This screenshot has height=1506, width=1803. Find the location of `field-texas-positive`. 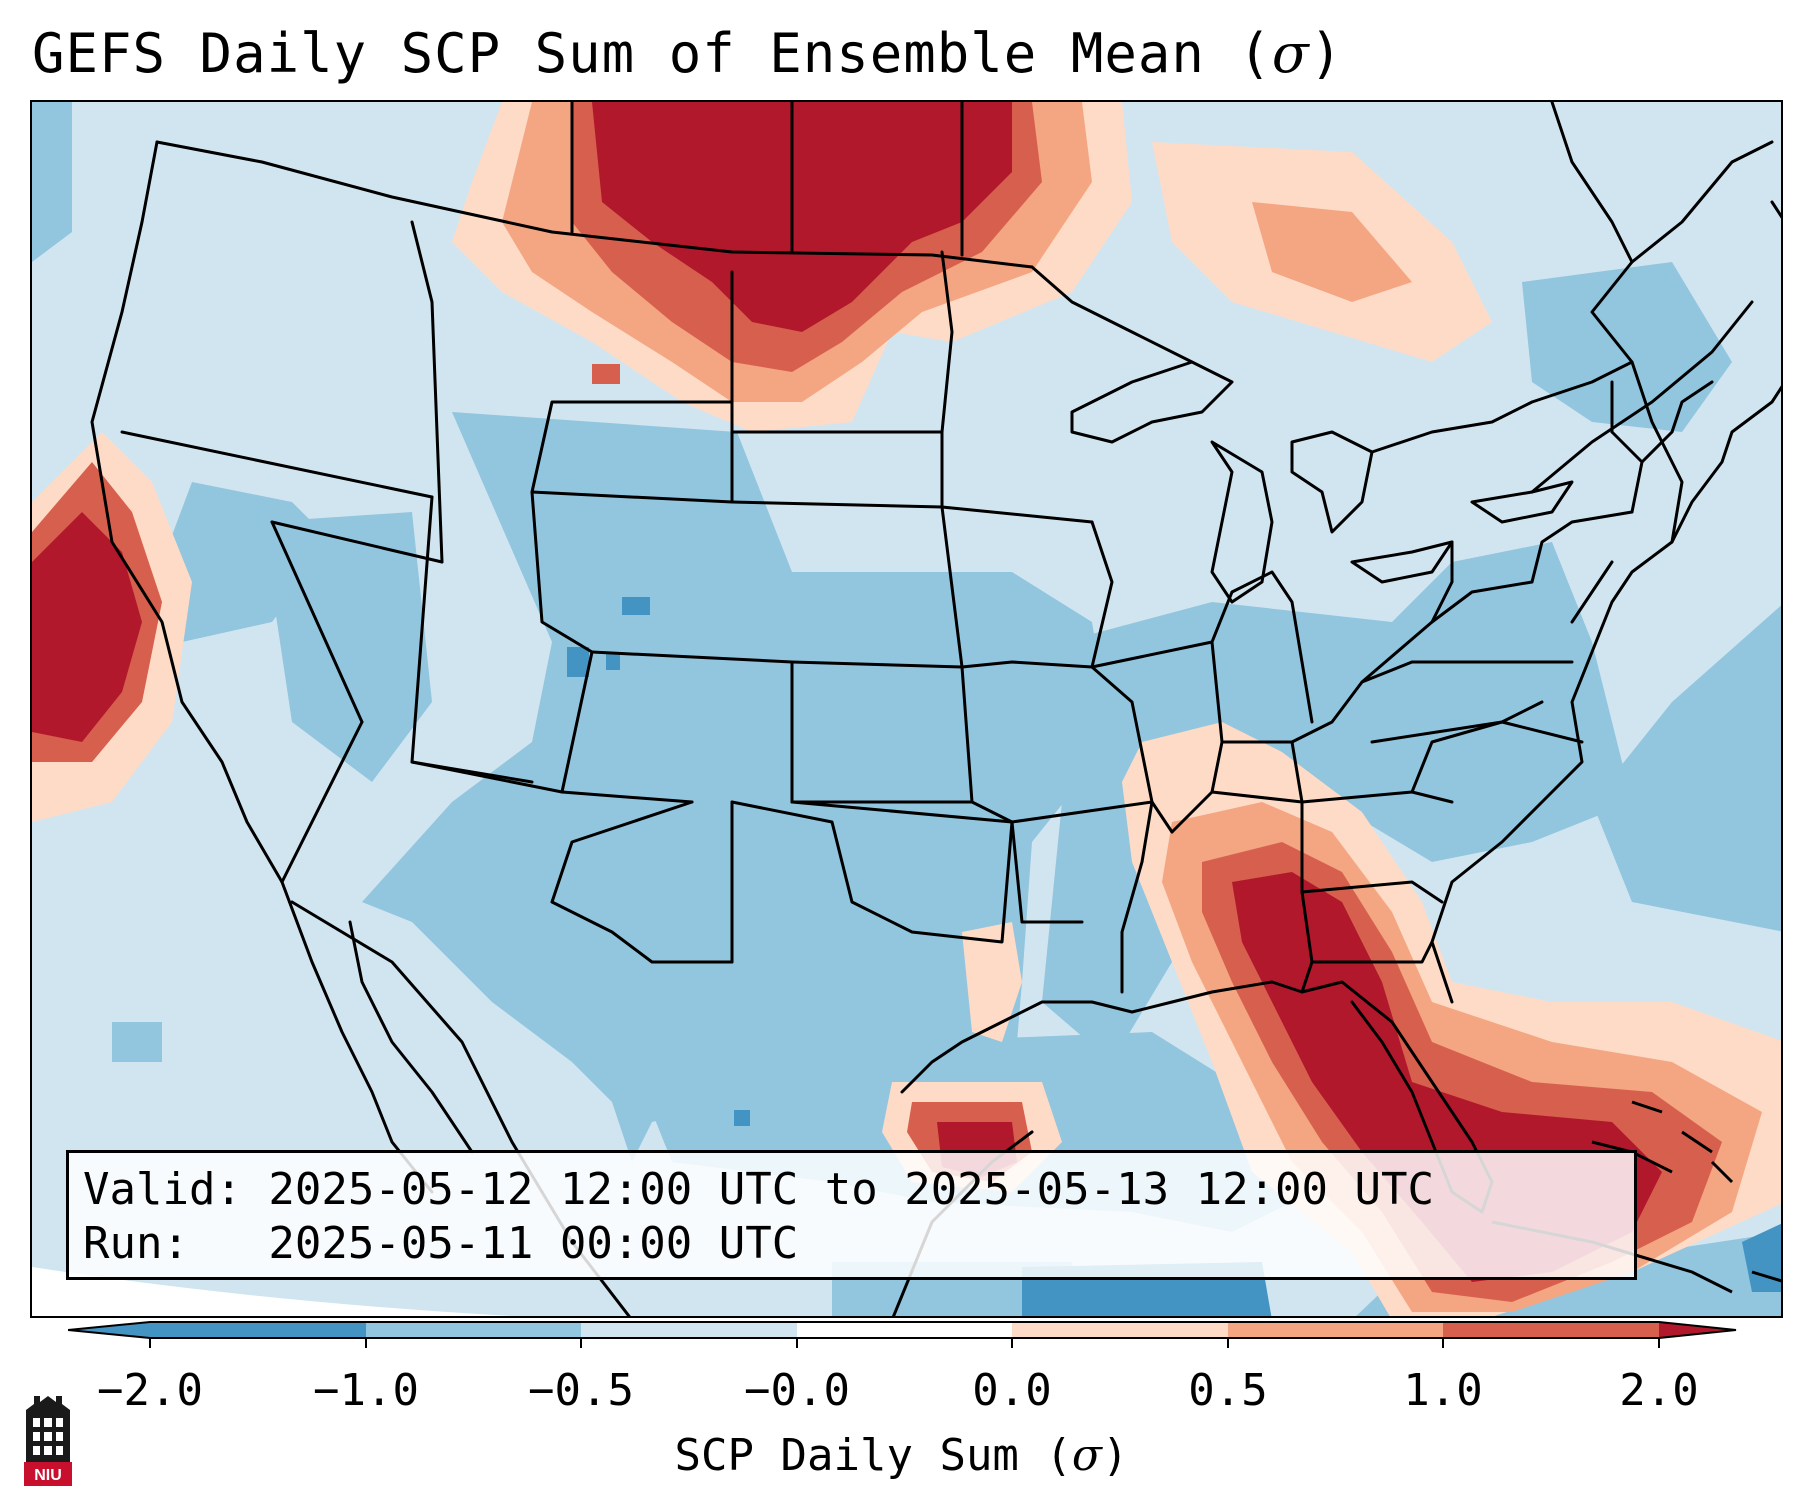

field-texas-positive is located at coordinates (992, 982).